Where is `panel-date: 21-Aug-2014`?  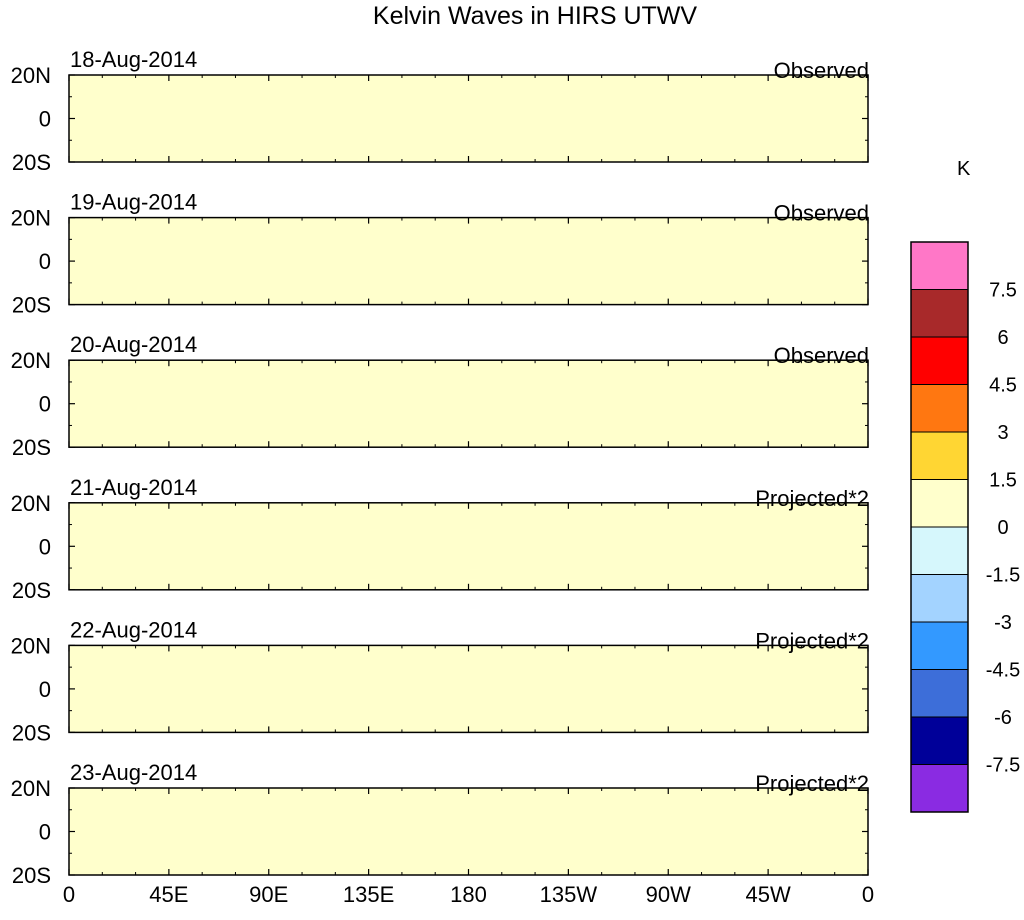 panel-date: 21-Aug-2014 is located at coordinates (133, 487).